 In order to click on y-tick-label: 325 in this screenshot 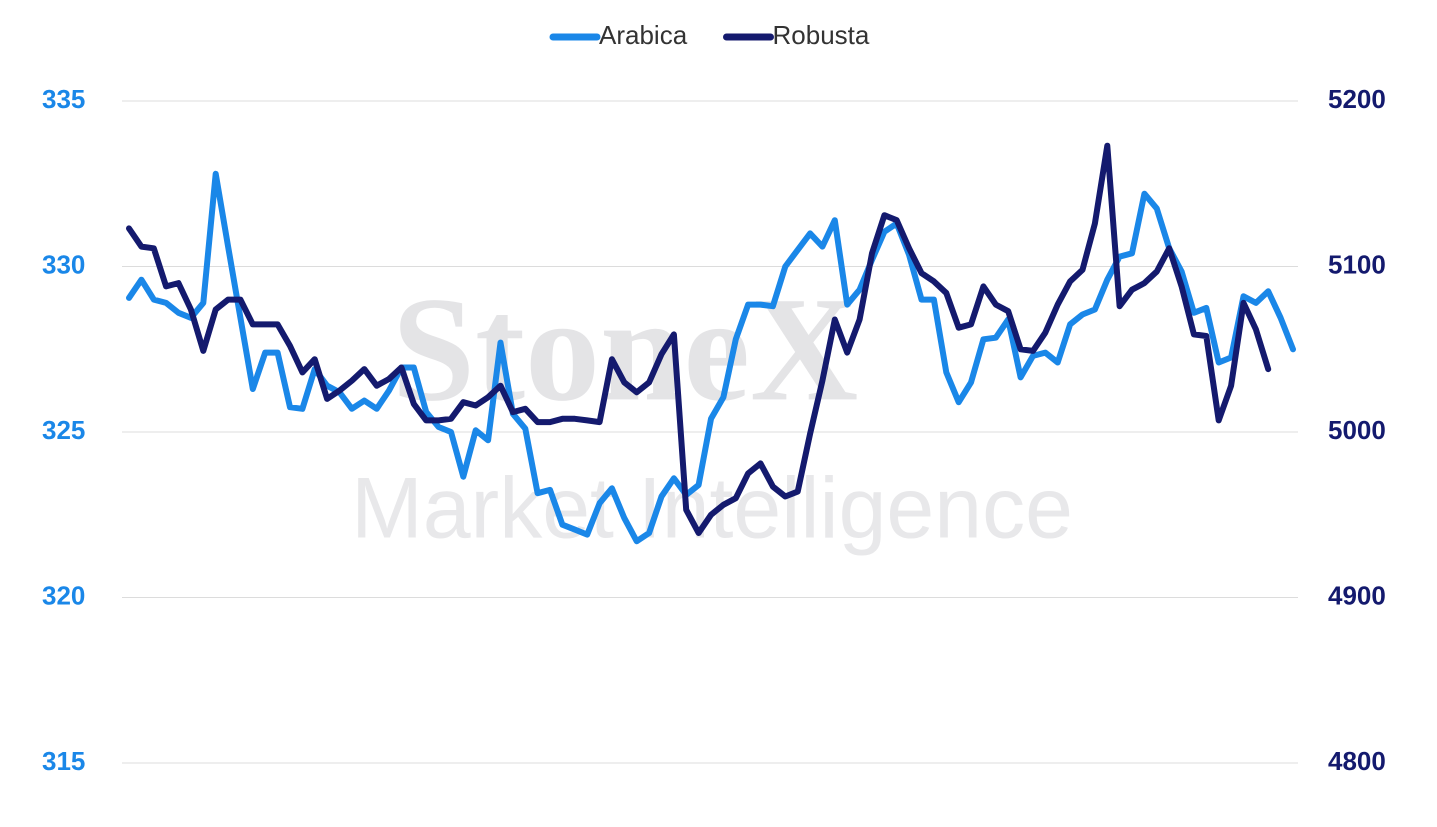, I will do `click(63, 430)`.